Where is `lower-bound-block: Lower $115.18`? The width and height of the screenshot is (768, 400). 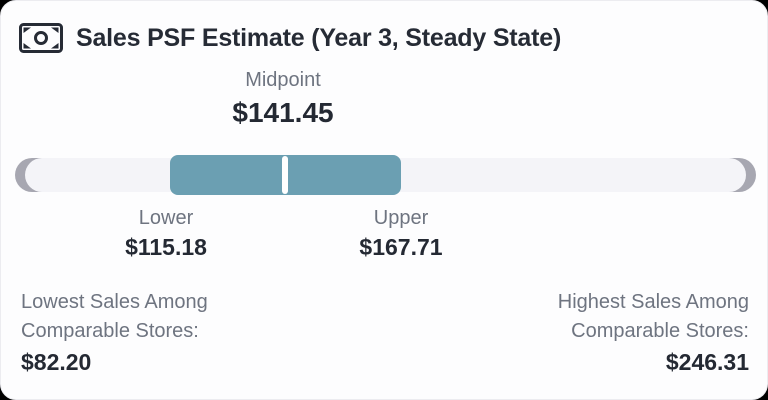 lower-bound-block: Lower $115.18 is located at coordinates (166, 233).